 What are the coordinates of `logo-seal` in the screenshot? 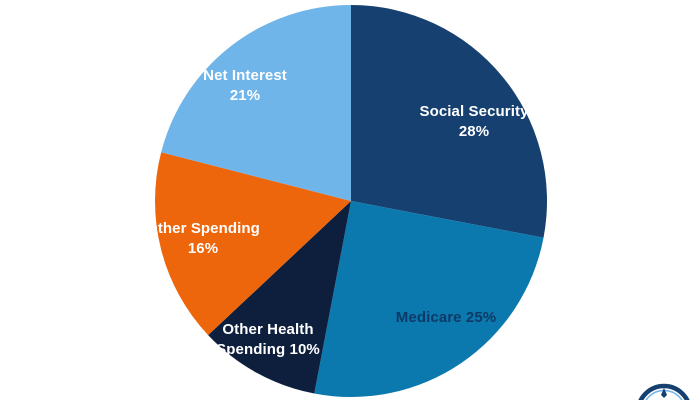 It's located at (664, 391).